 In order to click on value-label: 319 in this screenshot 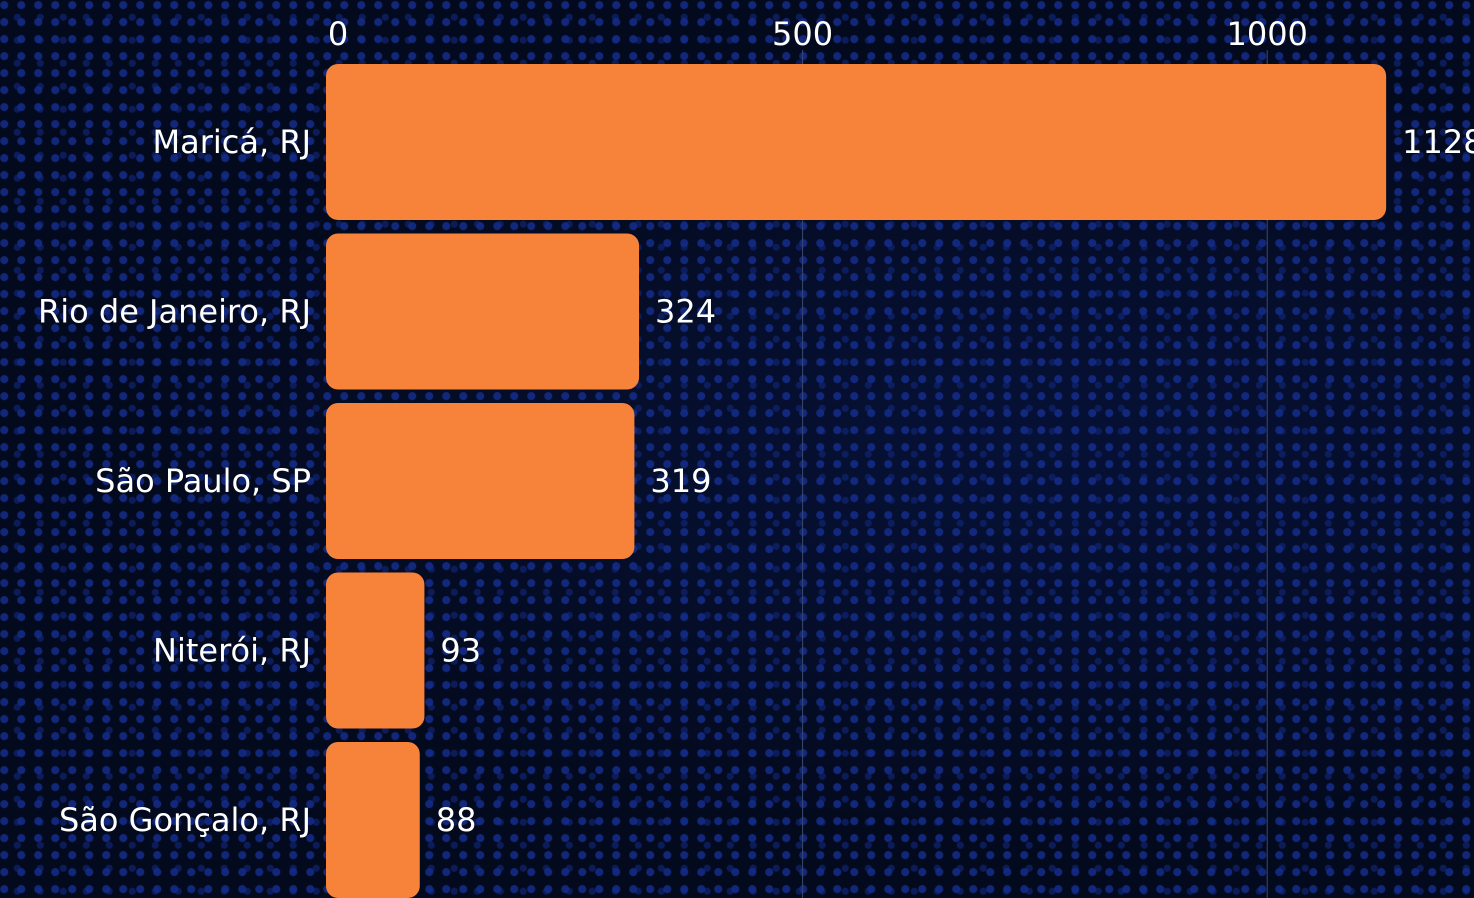, I will do `click(680, 481)`.